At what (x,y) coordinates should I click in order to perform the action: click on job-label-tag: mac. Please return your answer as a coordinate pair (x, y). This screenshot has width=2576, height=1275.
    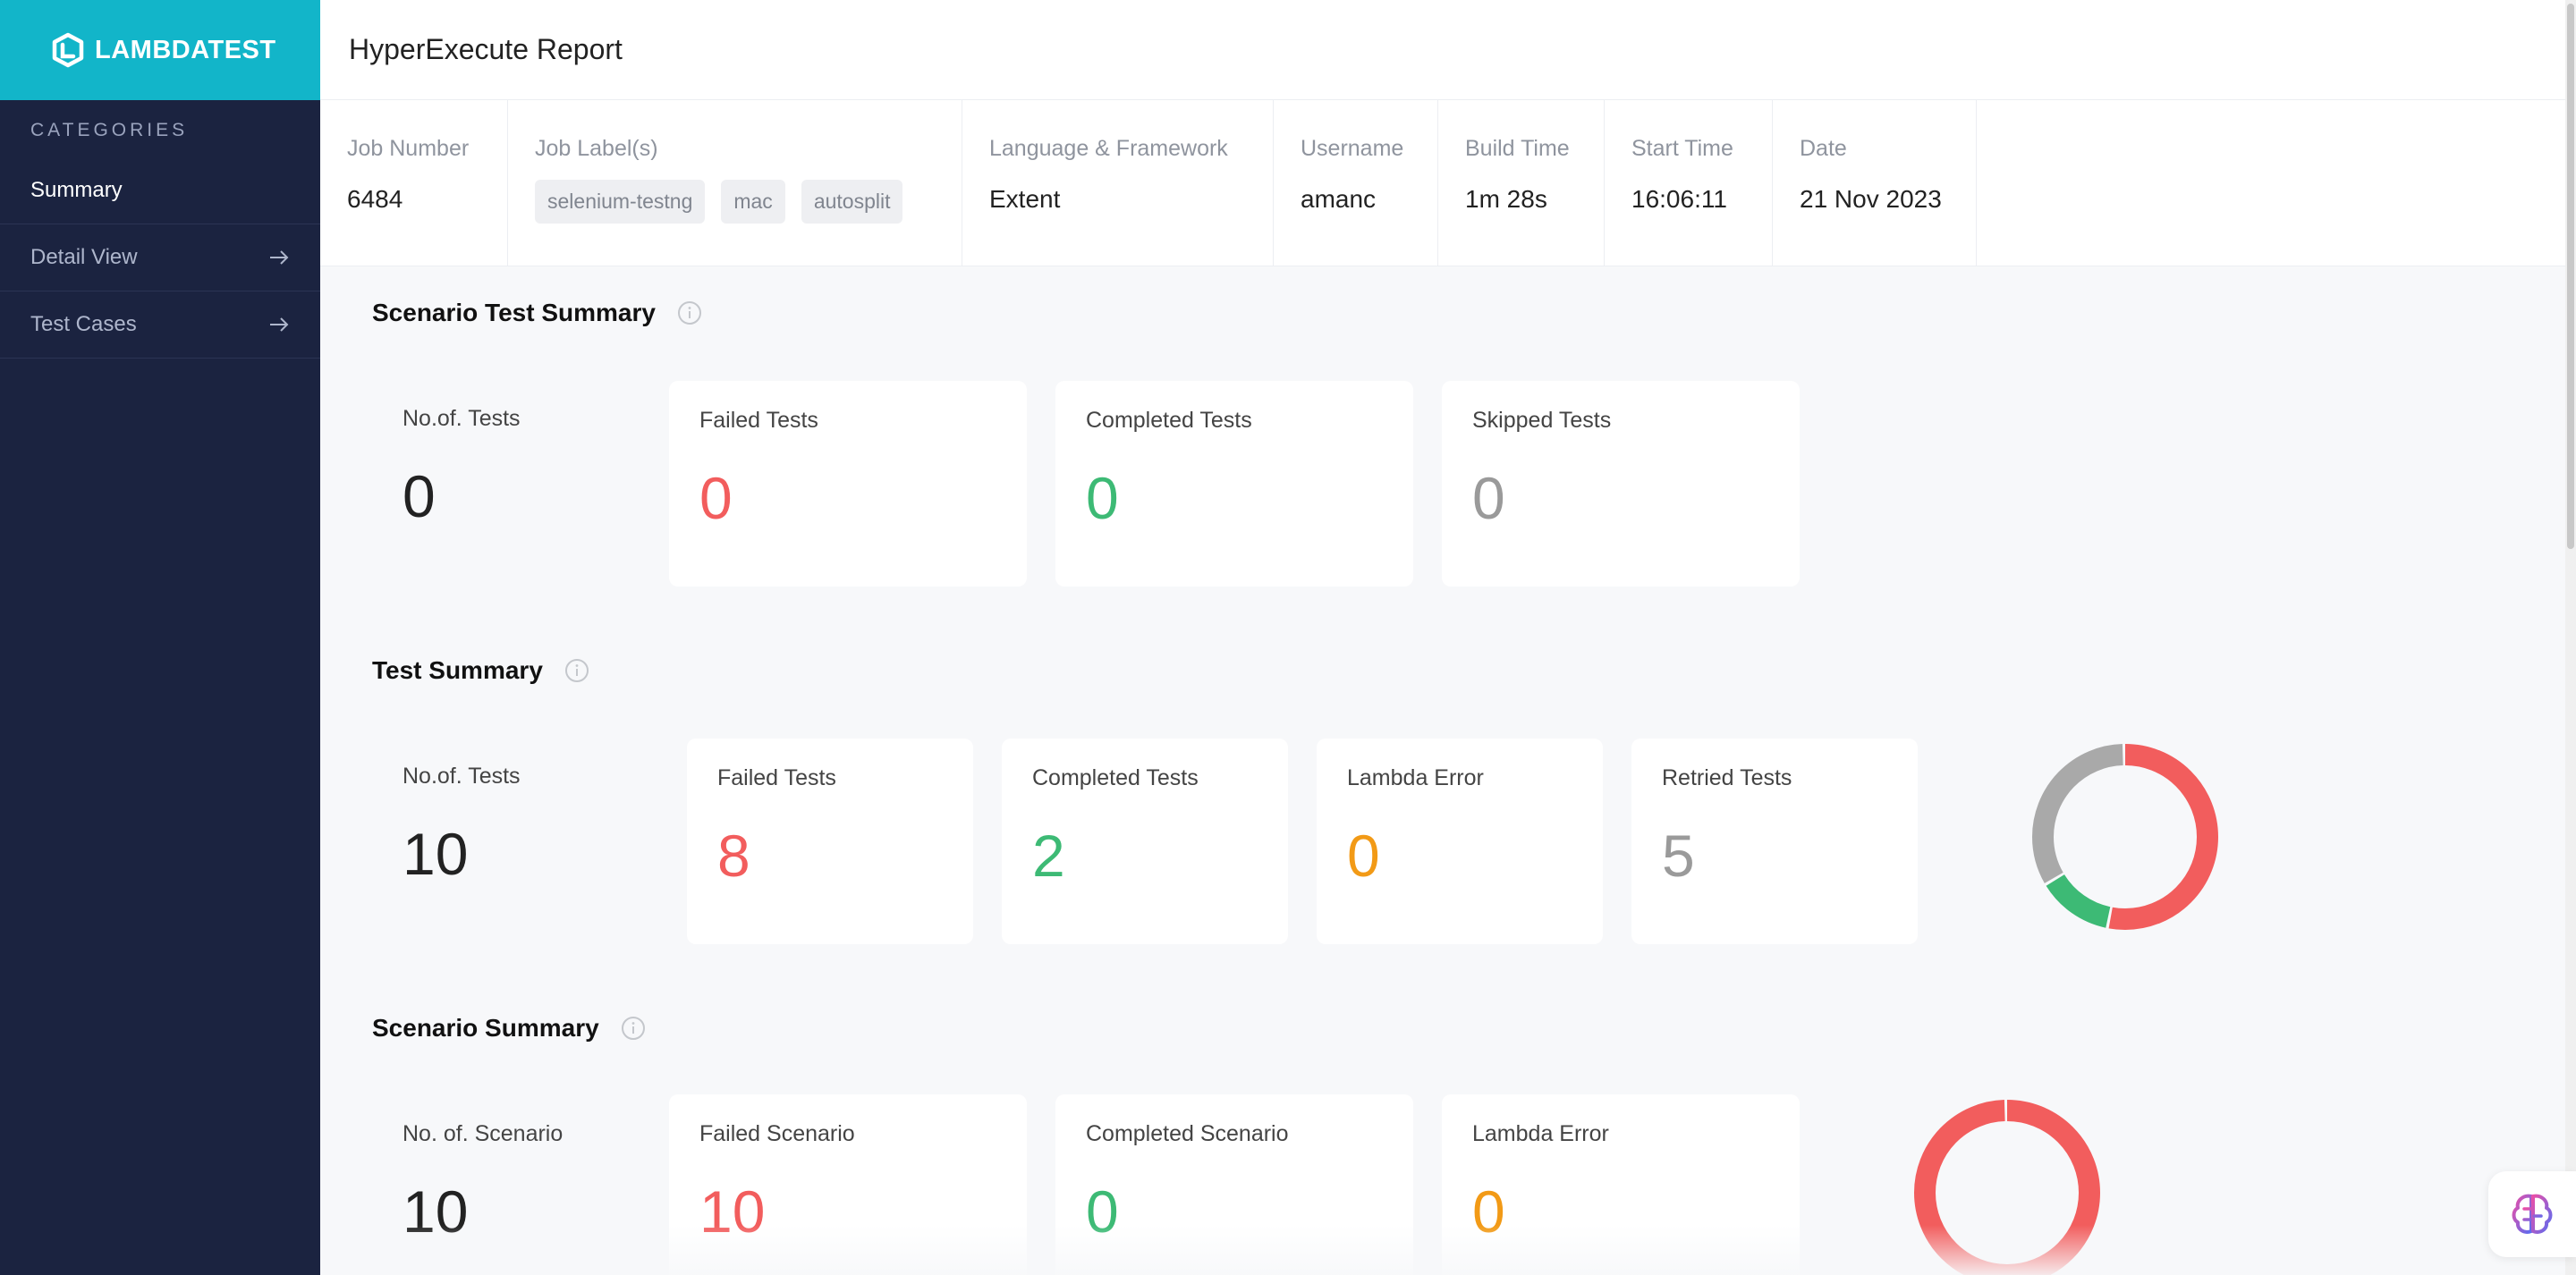
    Looking at the image, I should click on (753, 202).